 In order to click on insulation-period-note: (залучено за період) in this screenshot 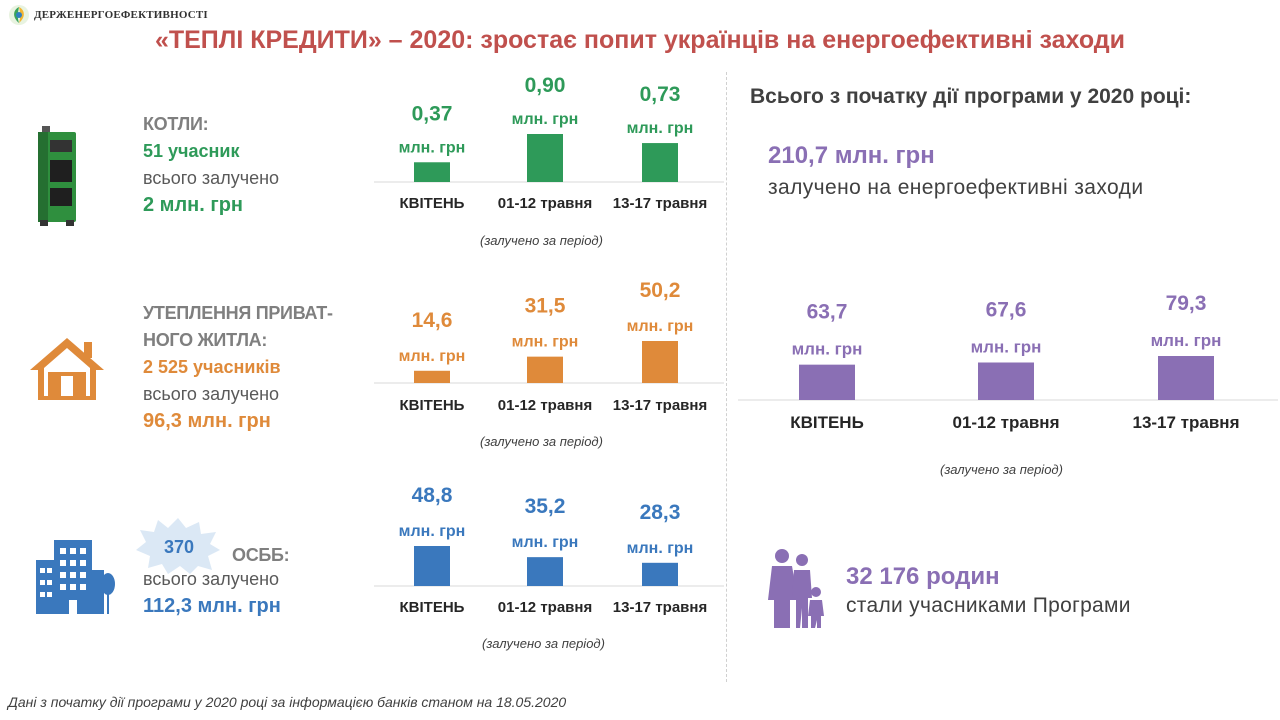, I will do `click(541, 441)`.